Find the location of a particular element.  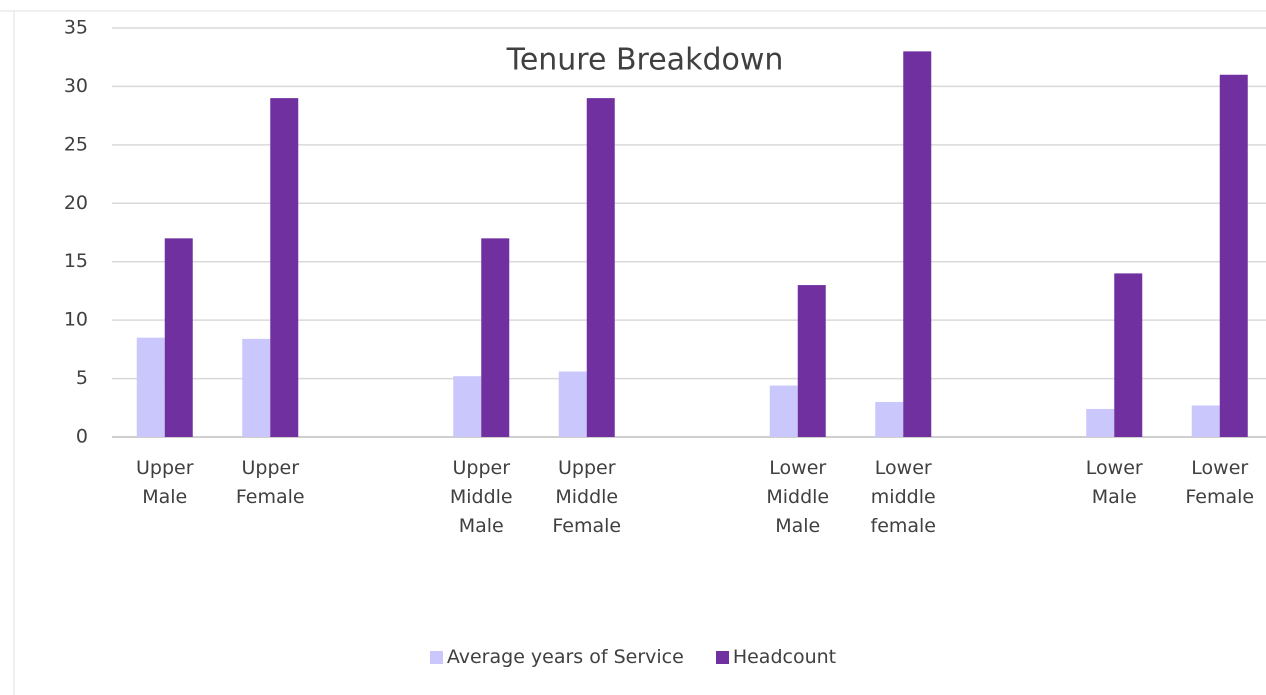

y-tick-label: 0 is located at coordinates (82, 437).